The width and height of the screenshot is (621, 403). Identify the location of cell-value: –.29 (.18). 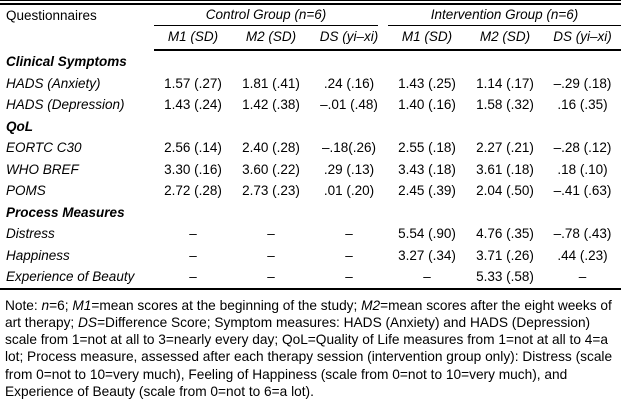
(582, 83).